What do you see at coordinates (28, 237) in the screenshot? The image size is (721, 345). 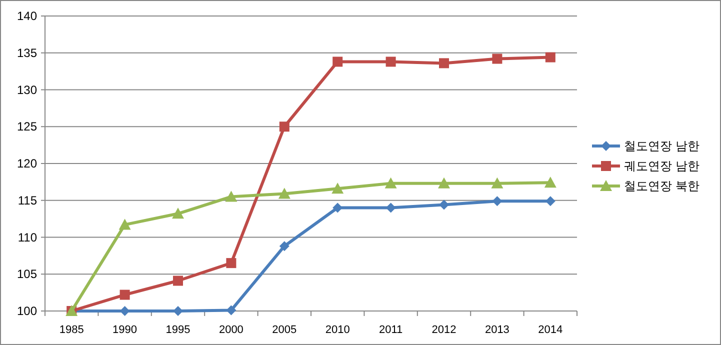 I see `y-tick-label: 110` at bounding box center [28, 237].